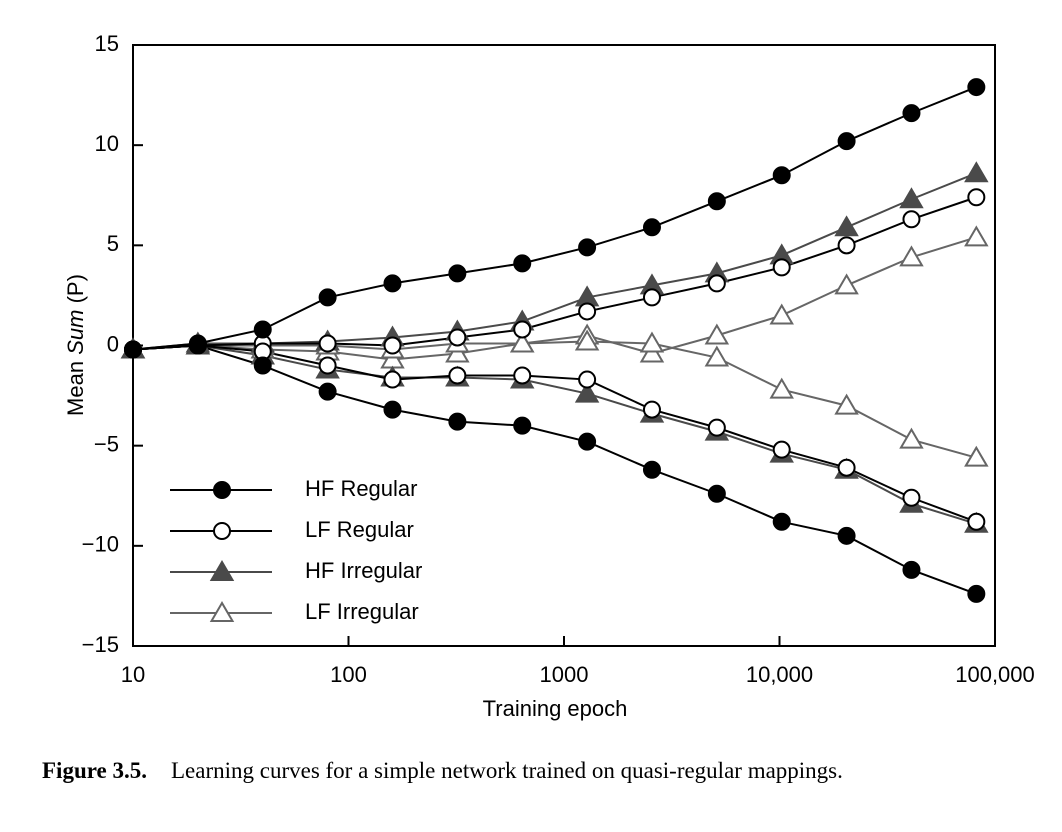  Describe the element at coordinates (361, 488) in the screenshot. I see `legend-label: HF Regular` at that location.